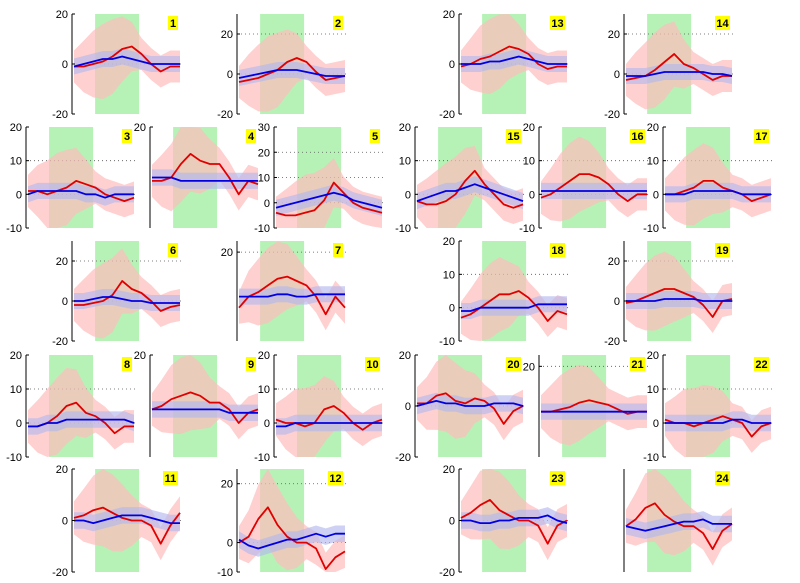  I want to click on panel-4: 20 4, so click(196, 175).